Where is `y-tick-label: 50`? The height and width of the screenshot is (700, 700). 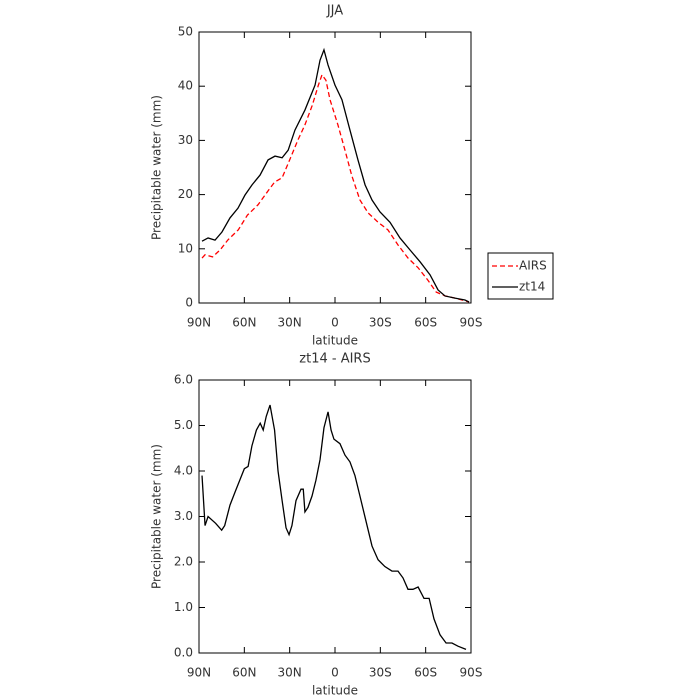
y-tick-label: 50 is located at coordinates (185, 32).